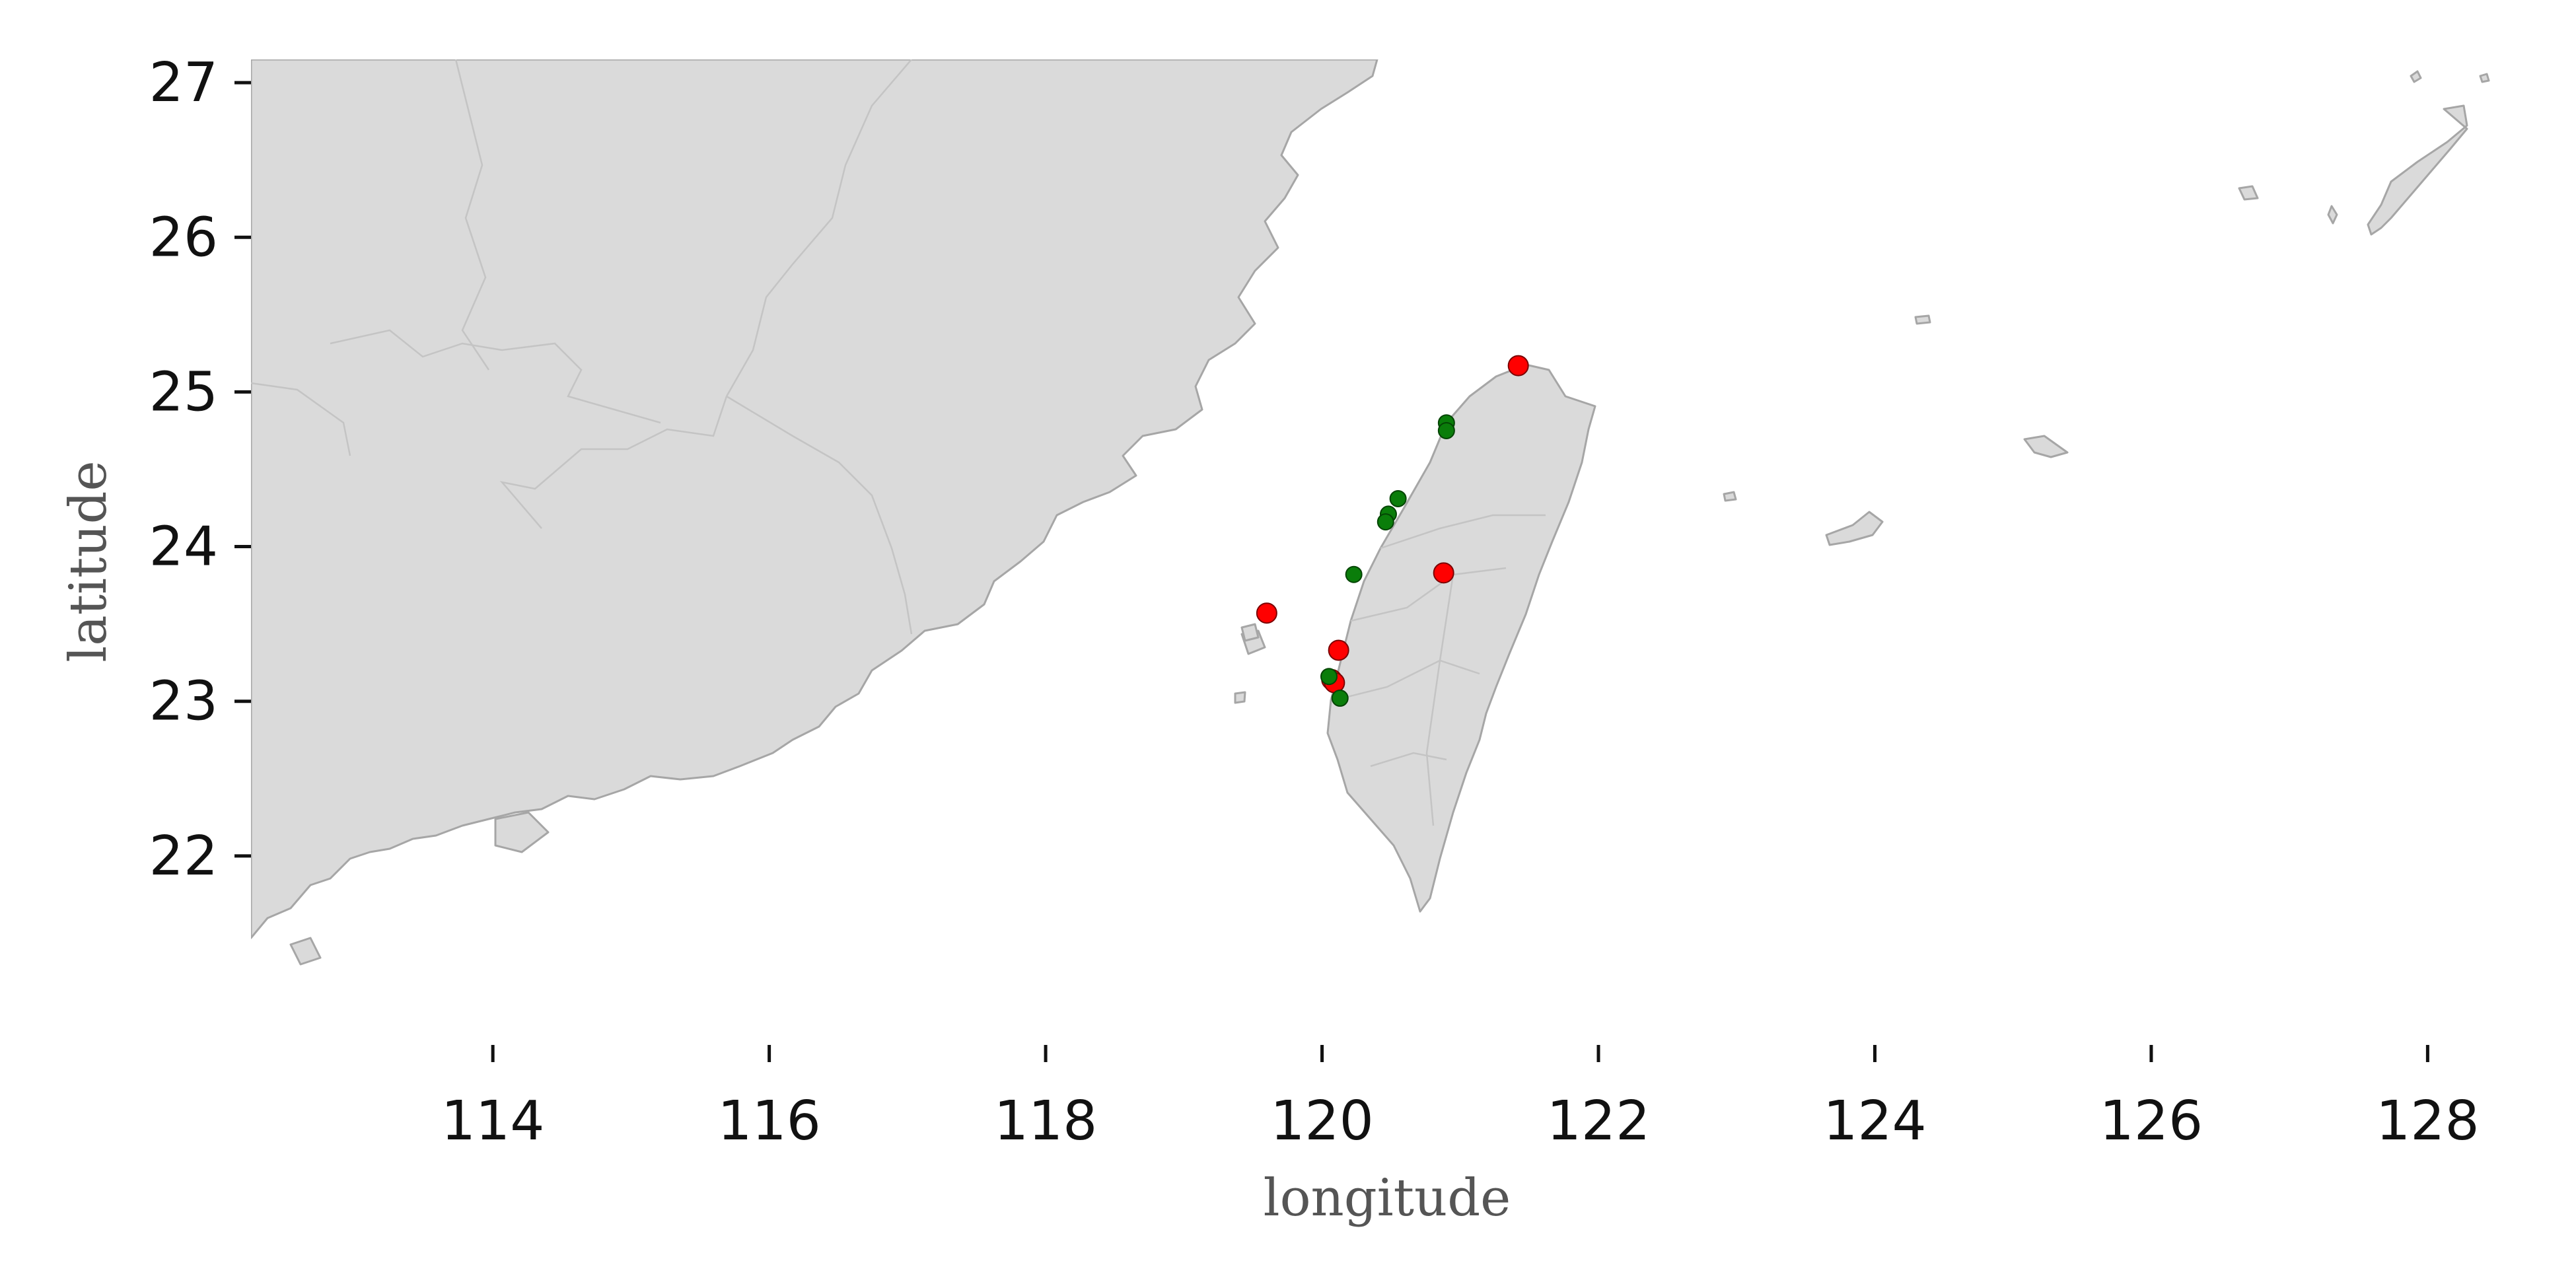 The width and height of the screenshot is (2576, 1288). Describe the element at coordinates (184, 547) in the screenshot. I see `y-tick-label: 24` at that location.